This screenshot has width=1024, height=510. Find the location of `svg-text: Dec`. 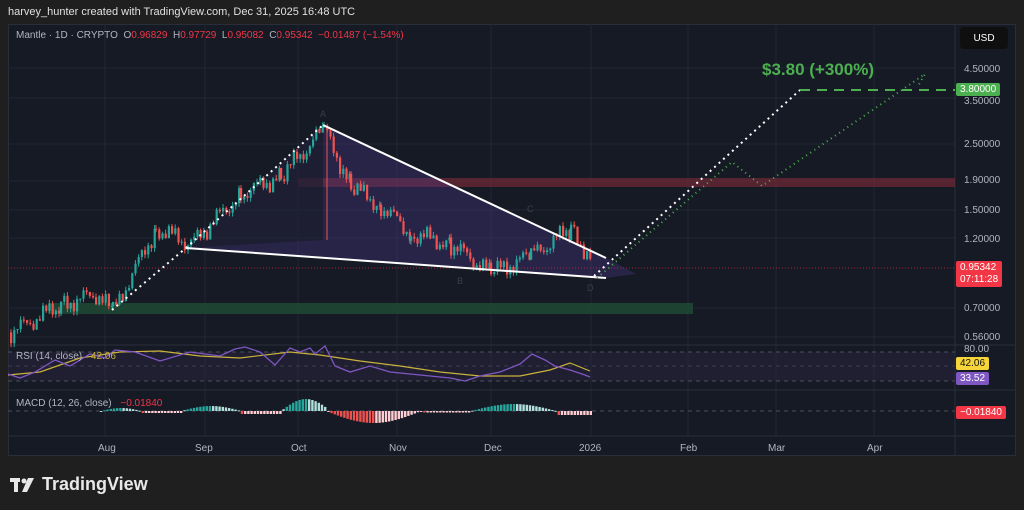

svg-text: Dec is located at coordinates (493, 448).